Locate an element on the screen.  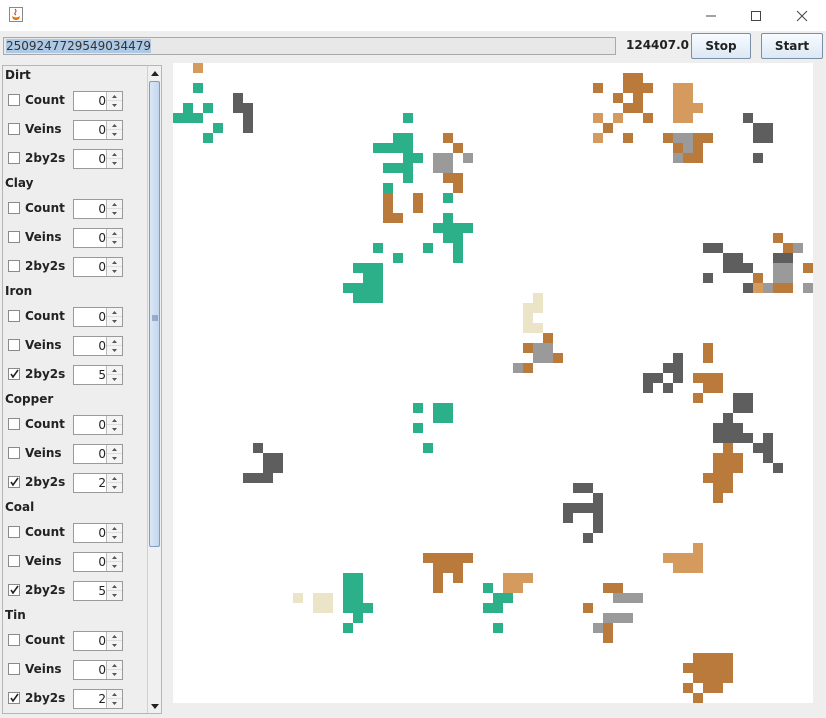
close-icon is located at coordinates (802, 15).